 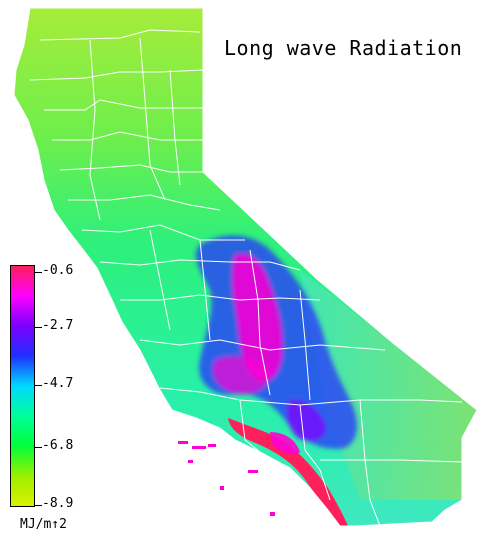 What do you see at coordinates (22, 386) in the screenshot?
I see `legend-colorbar` at bounding box center [22, 386].